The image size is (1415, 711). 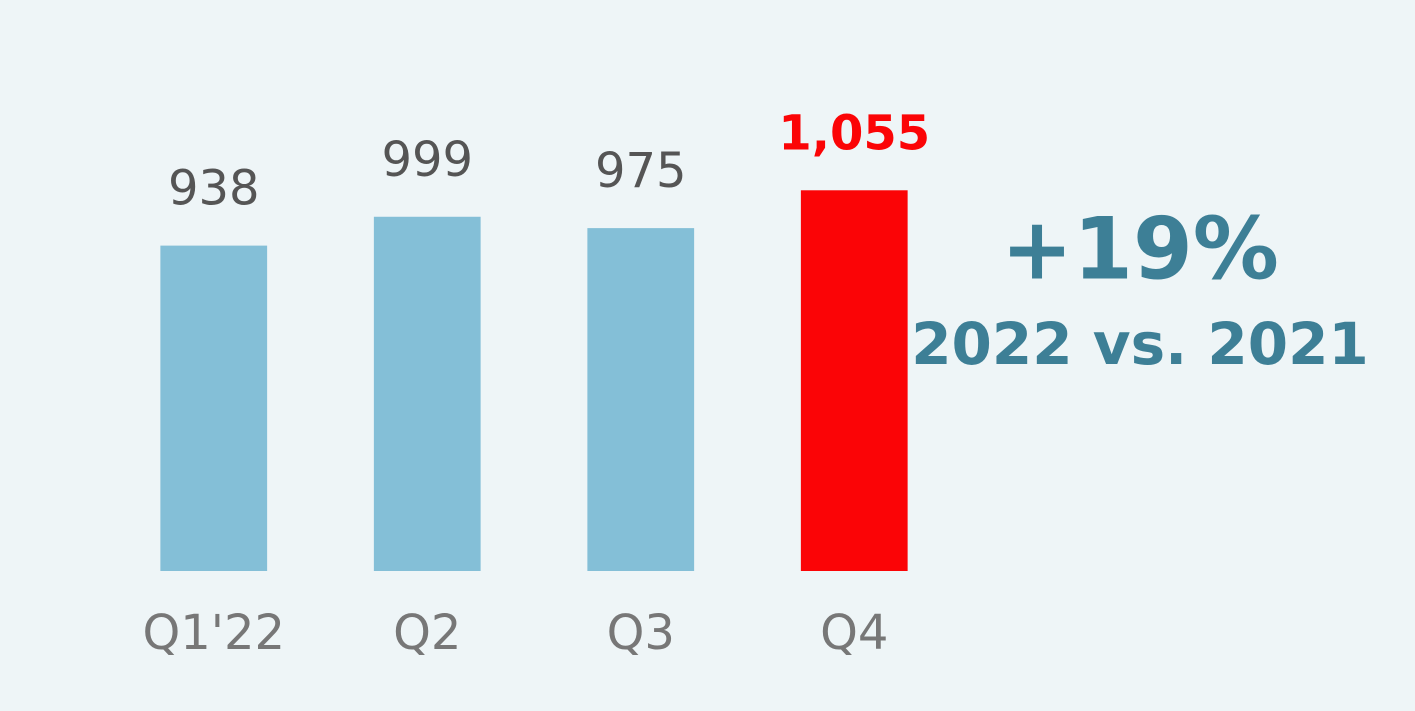 What do you see at coordinates (854, 133) in the screenshot?
I see `value-label: 1,055` at bounding box center [854, 133].